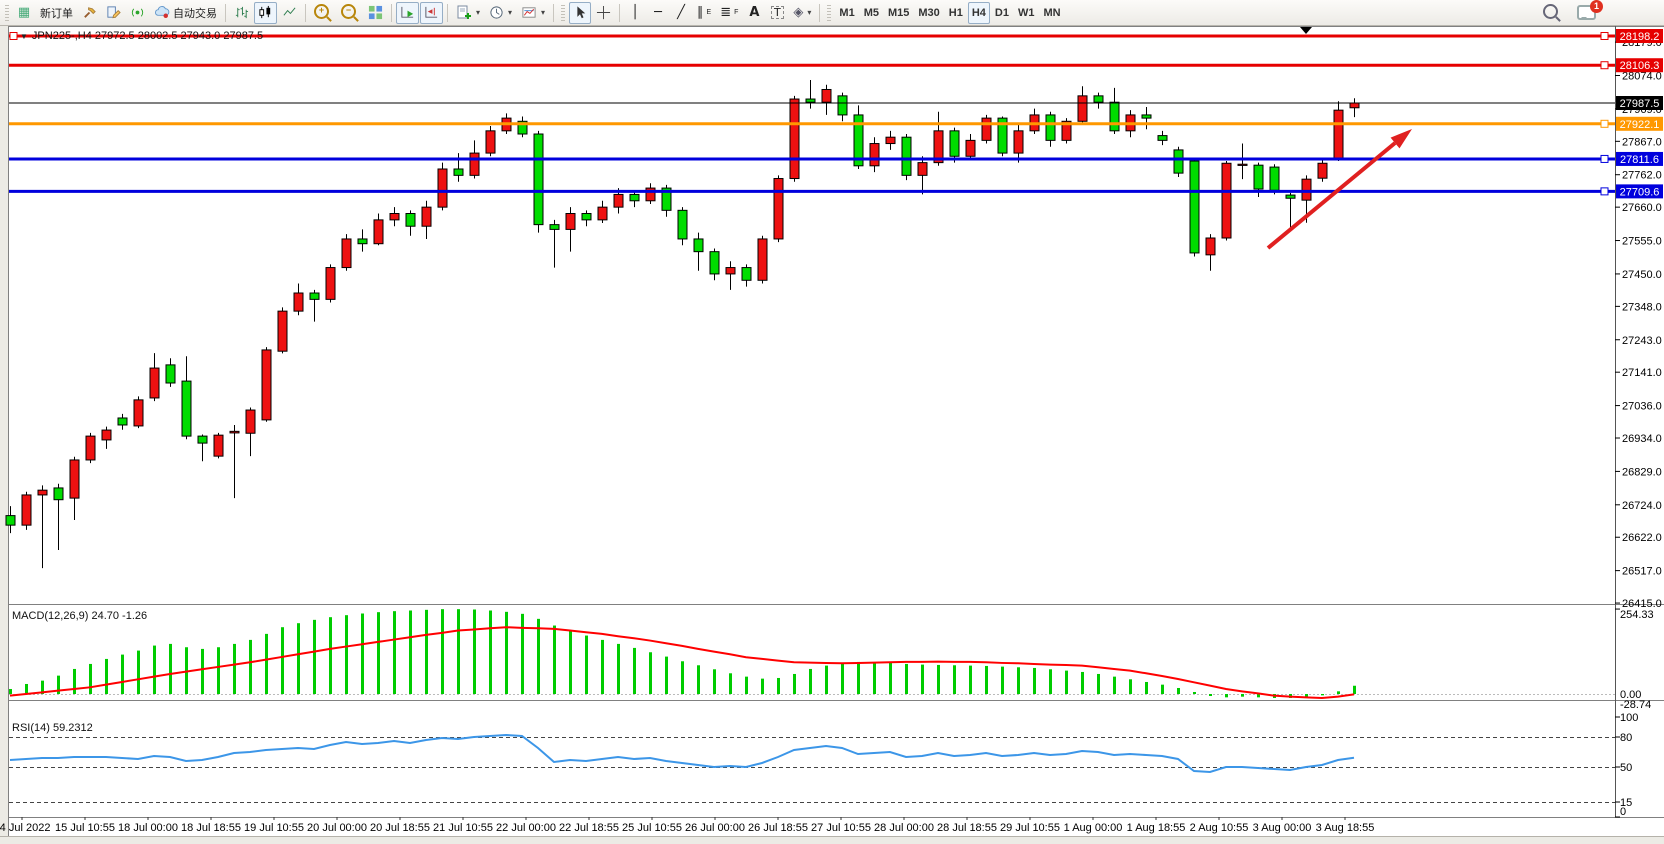 The image size is (1664, 844). Describe the element at coordinates (681, 13) in the screenshot. I see `trendline-tool-button: ╱` at that location.